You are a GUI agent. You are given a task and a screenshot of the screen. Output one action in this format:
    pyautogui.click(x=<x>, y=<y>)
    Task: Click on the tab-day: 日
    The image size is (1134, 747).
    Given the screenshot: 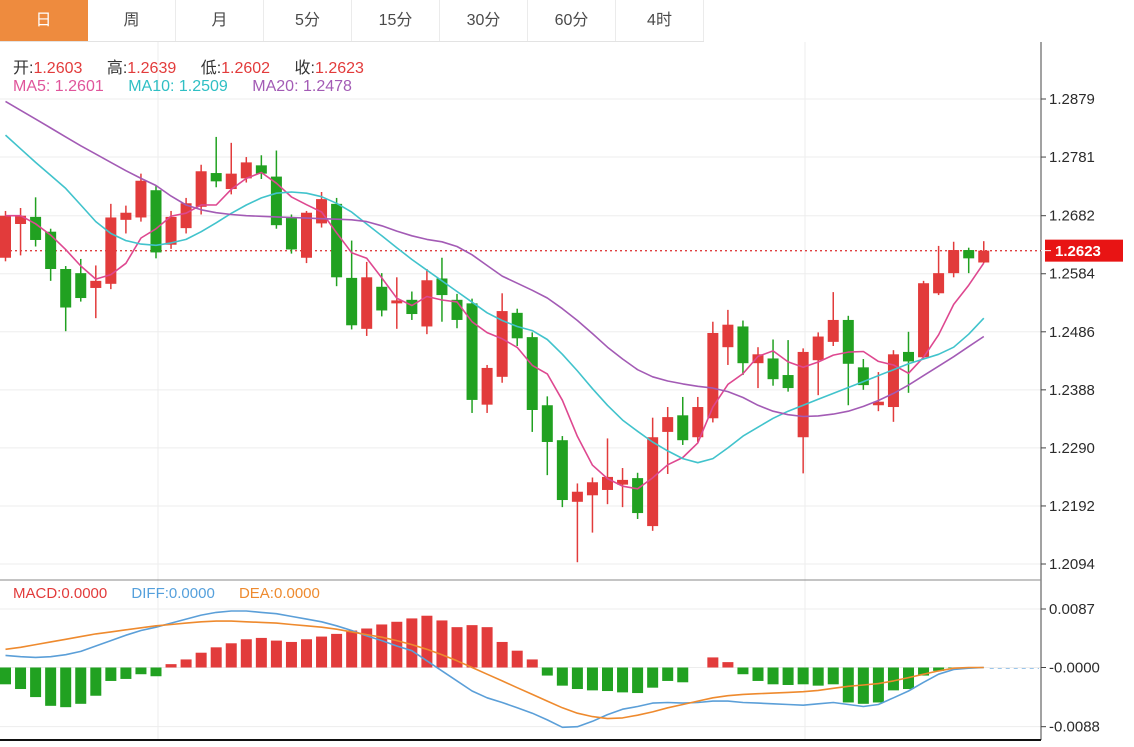 What is the action you would take?
    pyautogui.click(x=44, y=20)
    